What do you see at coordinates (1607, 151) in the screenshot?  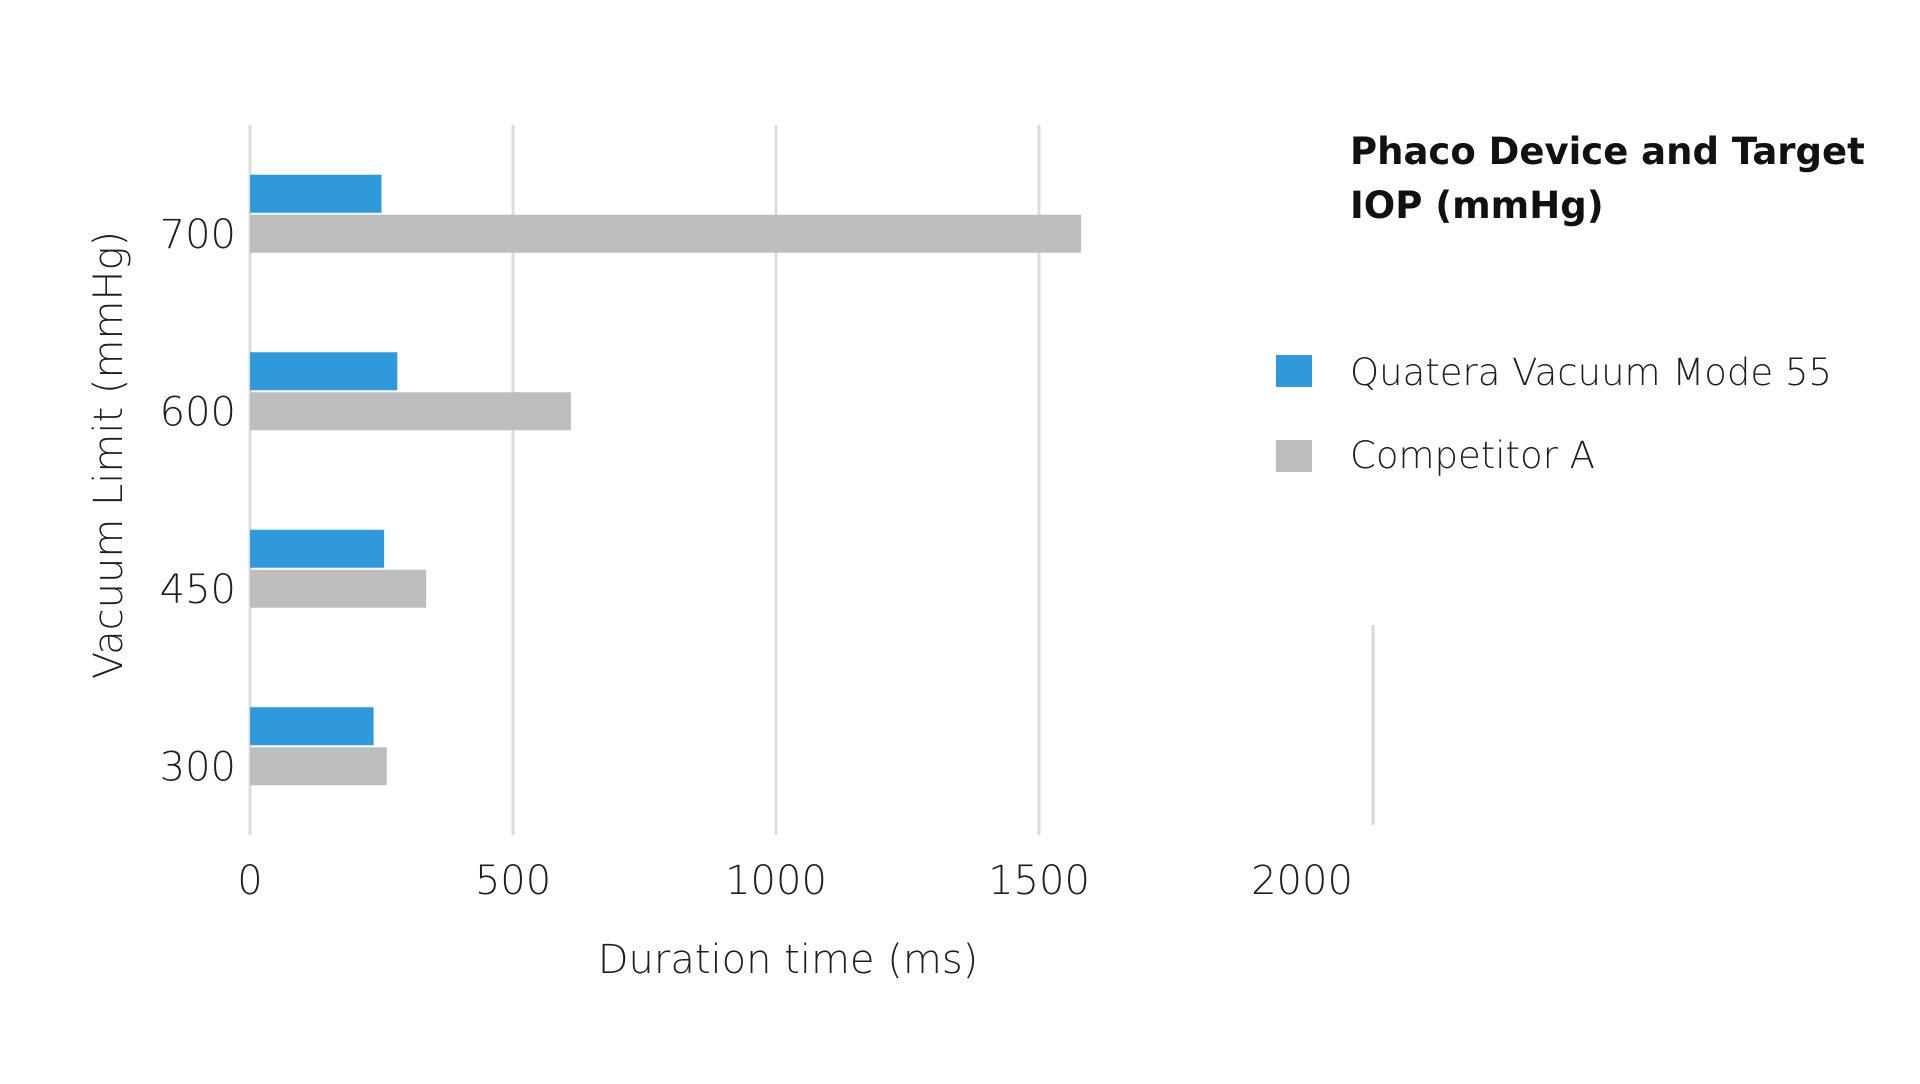 I see `legend-title-line-1: Phaco Device and Target` at bounding box center [1607, 151].